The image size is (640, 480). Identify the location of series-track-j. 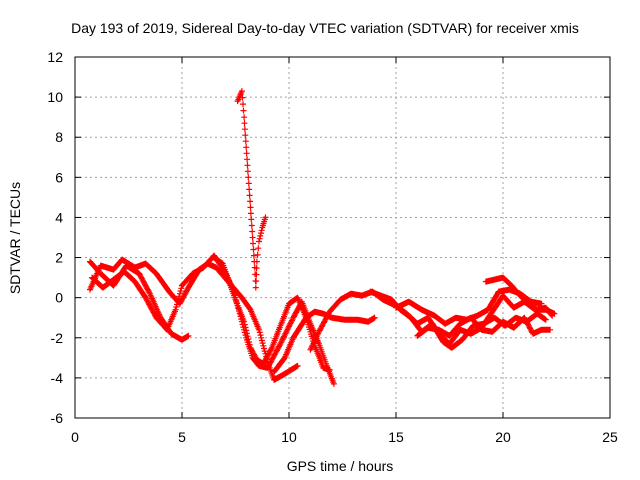
(484, 326).